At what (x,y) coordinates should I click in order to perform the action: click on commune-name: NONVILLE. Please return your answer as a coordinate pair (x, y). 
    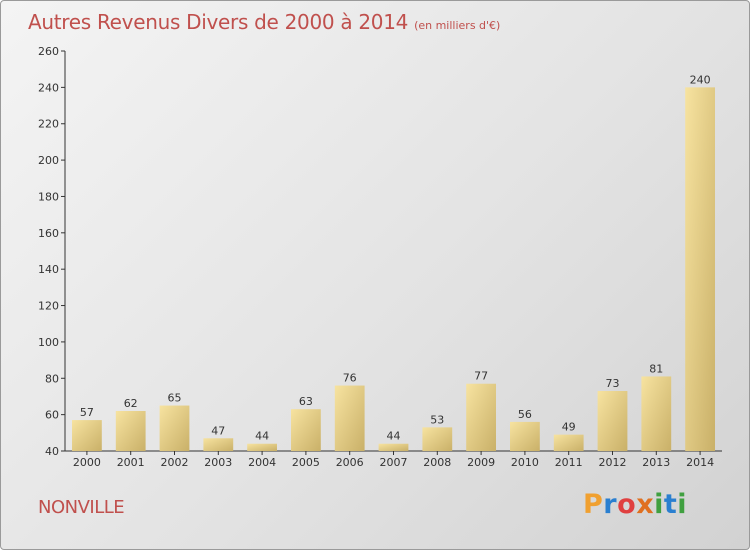
    Looking at the image, I should click on (81, 507).